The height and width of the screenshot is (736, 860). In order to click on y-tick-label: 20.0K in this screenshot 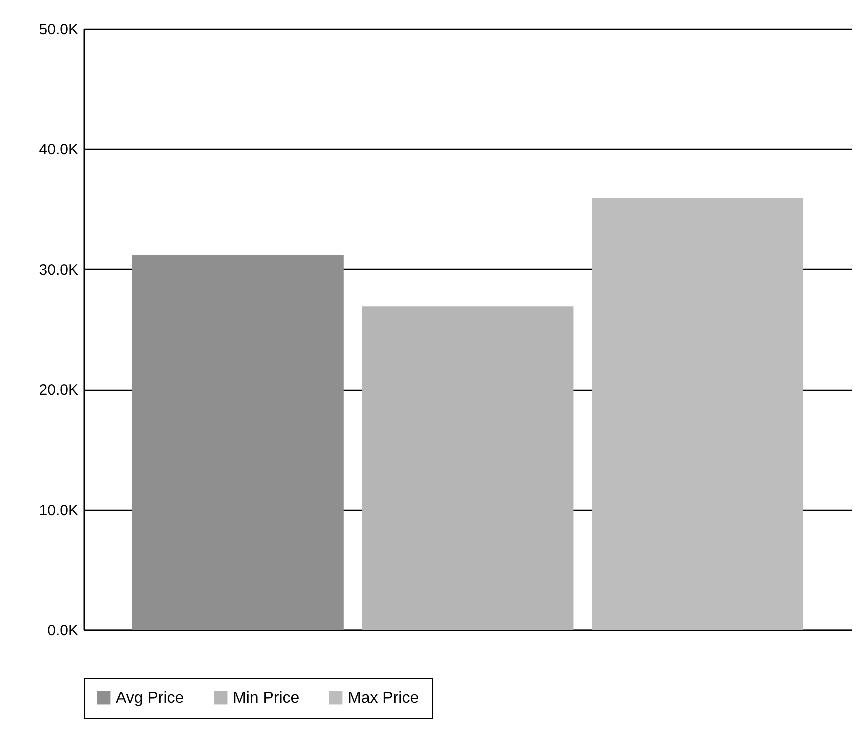, I will do `click(58, 391)`.